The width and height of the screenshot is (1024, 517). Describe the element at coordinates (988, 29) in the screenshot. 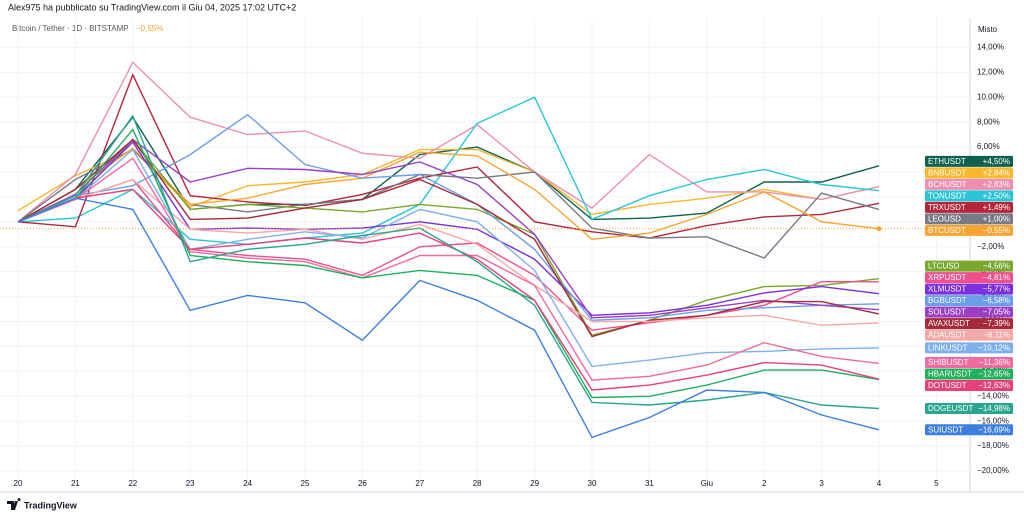

I see `scale-mode: Misto` at that location.